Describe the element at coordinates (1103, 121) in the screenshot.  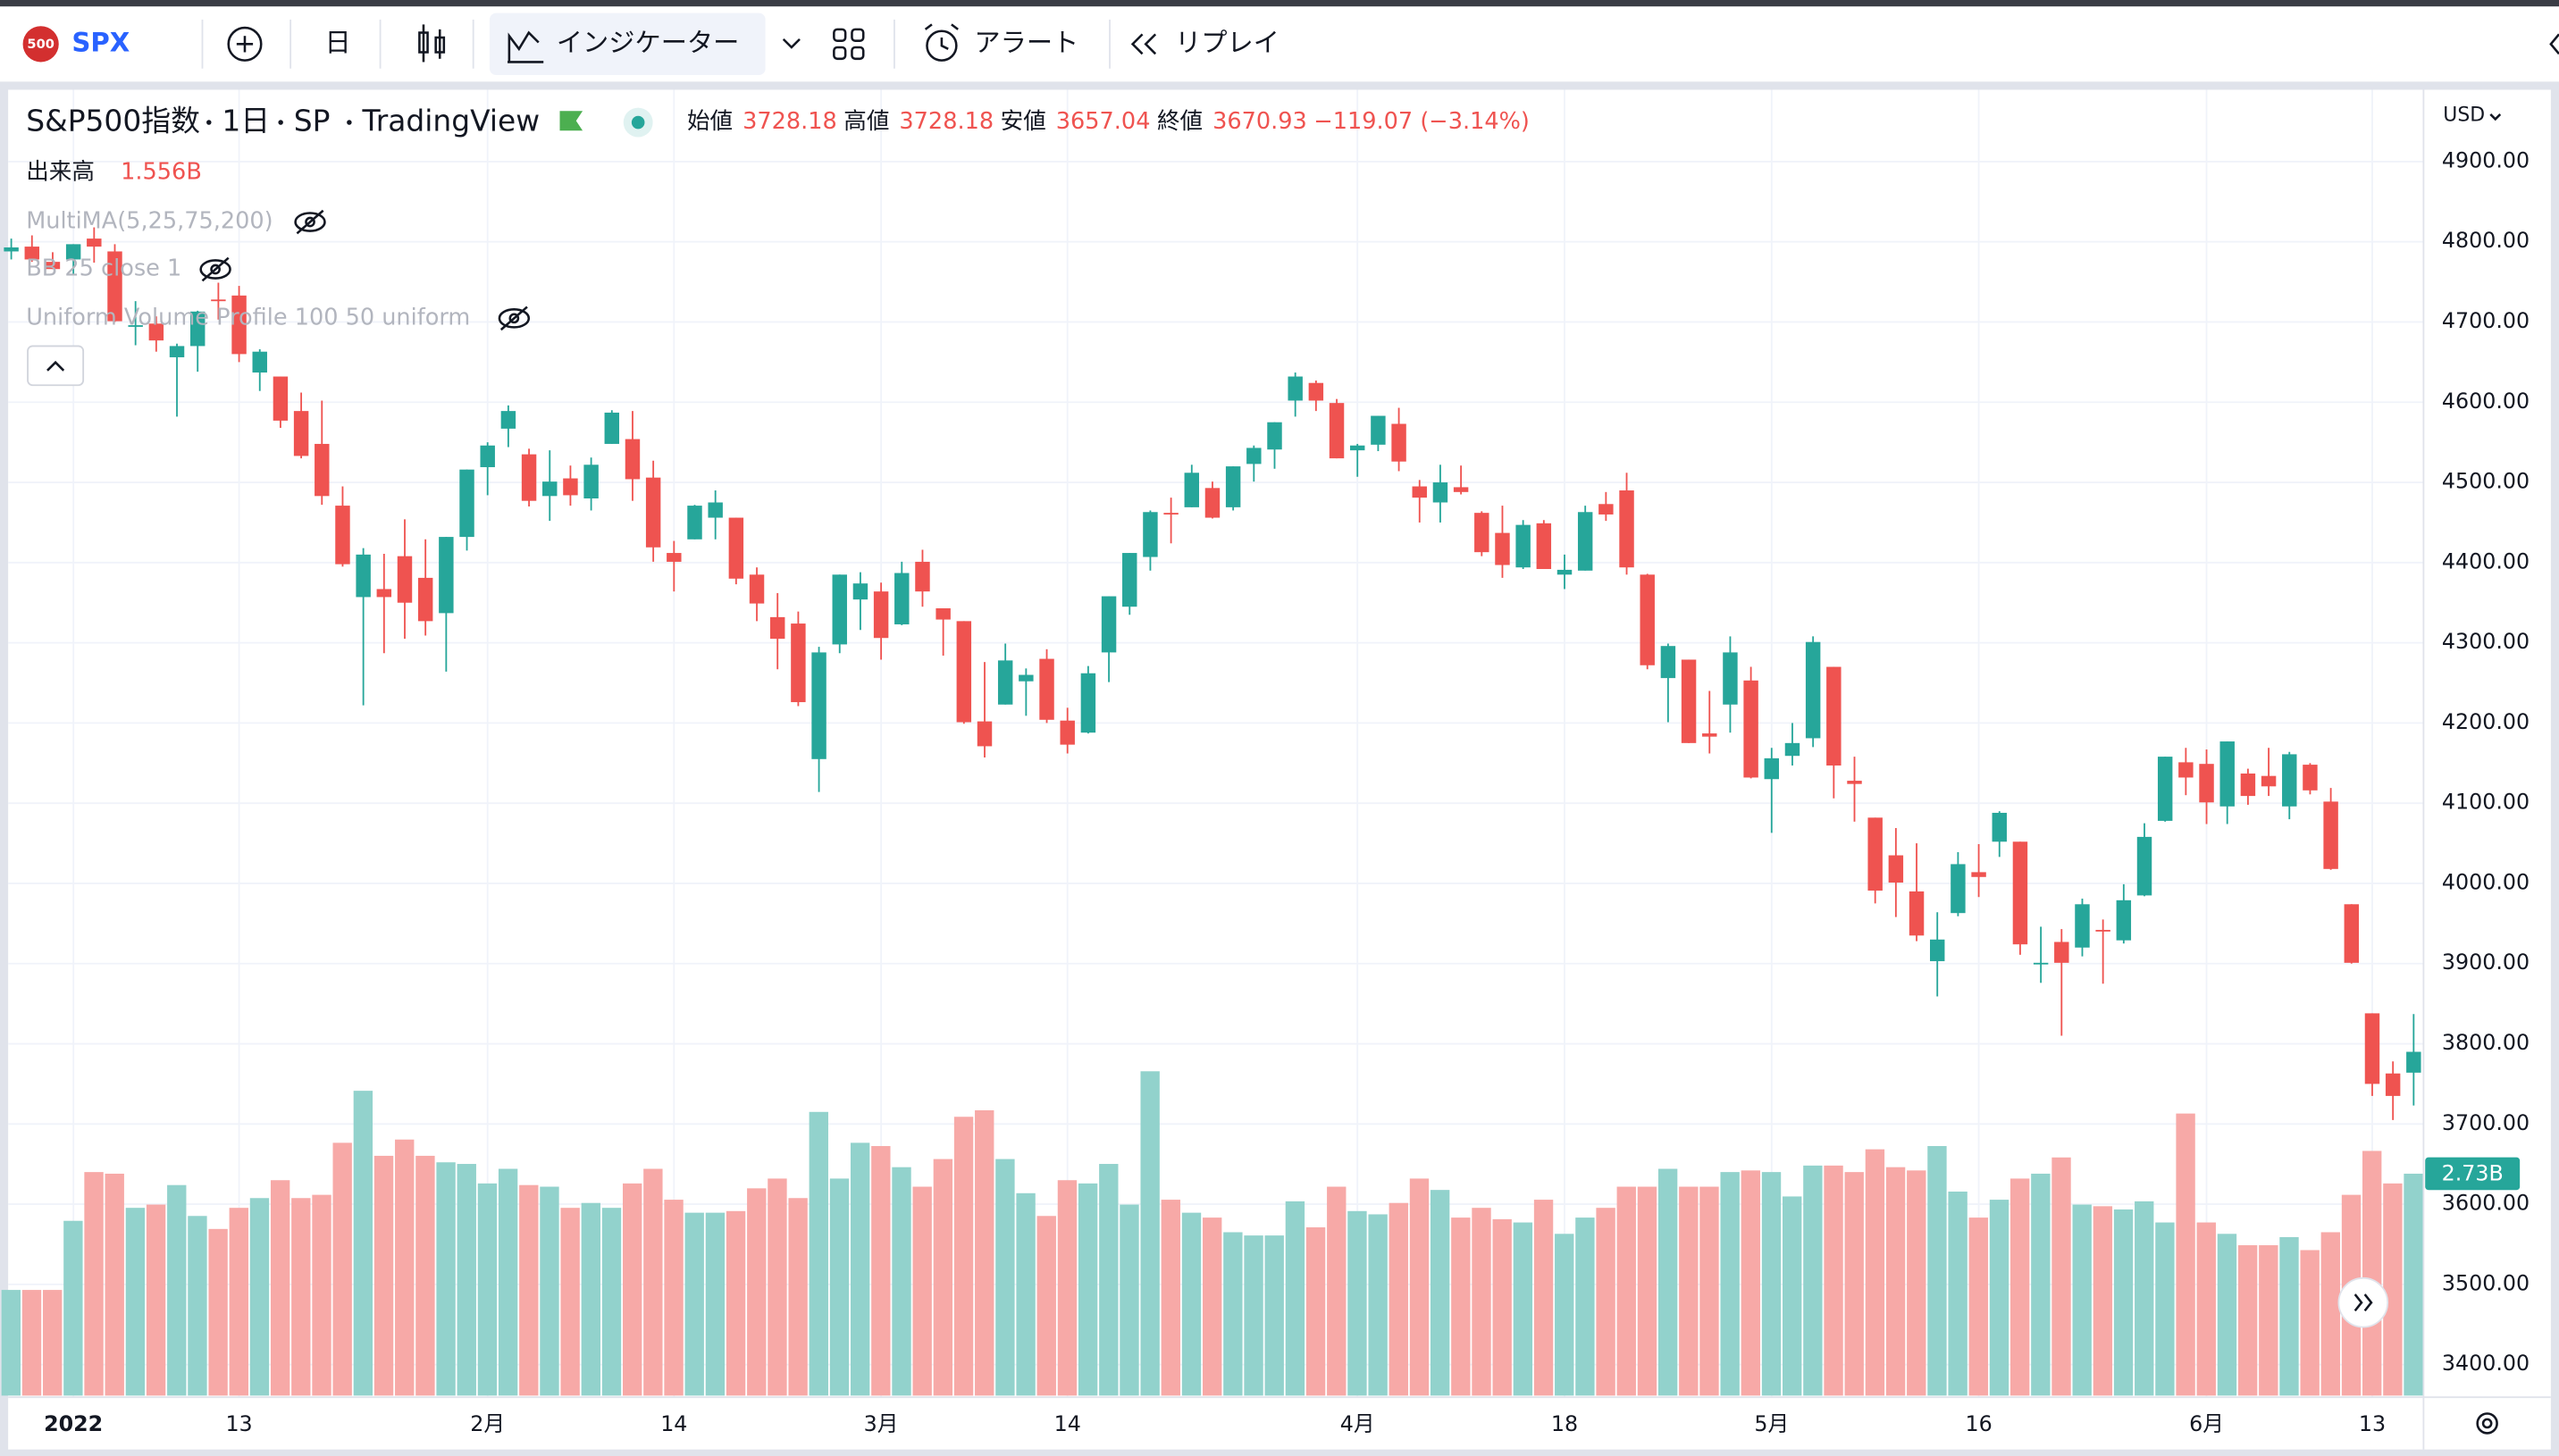
I see `ohlc-value: 3657.04` at that location.